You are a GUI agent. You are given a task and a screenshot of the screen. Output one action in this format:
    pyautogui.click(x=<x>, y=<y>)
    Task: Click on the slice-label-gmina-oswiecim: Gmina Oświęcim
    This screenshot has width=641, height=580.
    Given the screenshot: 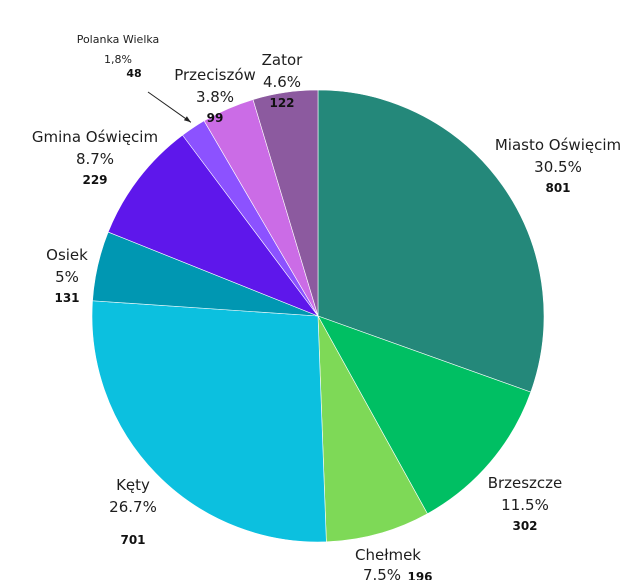 What is the action you would take?
    pyautogui.click(x=95, y=137)
    